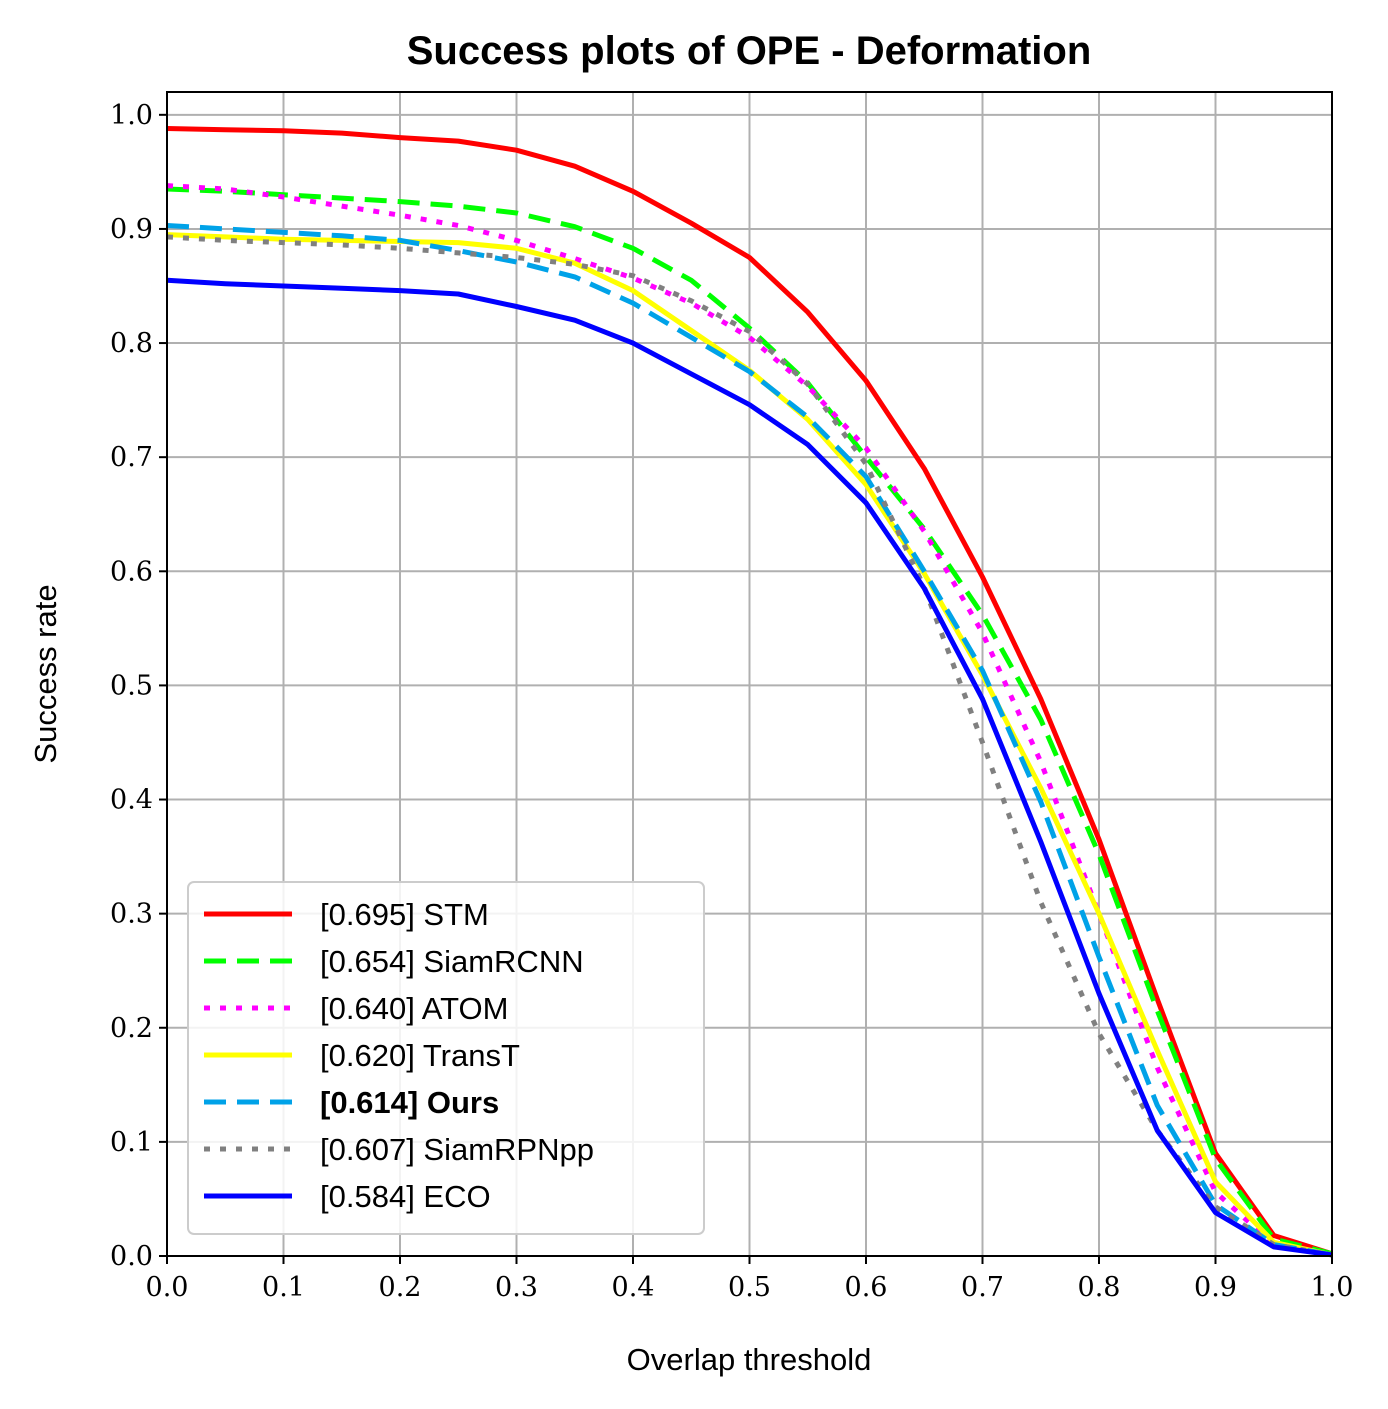 This screenshot has height=1409, width=1388. Describe the element at coordinates (131, 115) in the screenshot. I see `y-tick-label: 1.0` at that location.